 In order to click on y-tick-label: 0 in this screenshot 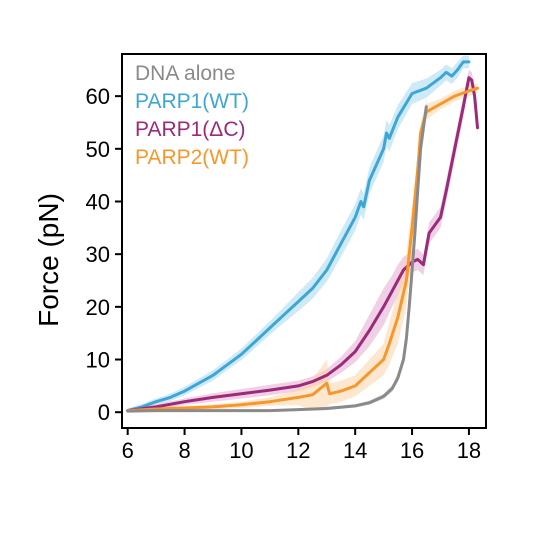, I will do `click(104, 412)`.